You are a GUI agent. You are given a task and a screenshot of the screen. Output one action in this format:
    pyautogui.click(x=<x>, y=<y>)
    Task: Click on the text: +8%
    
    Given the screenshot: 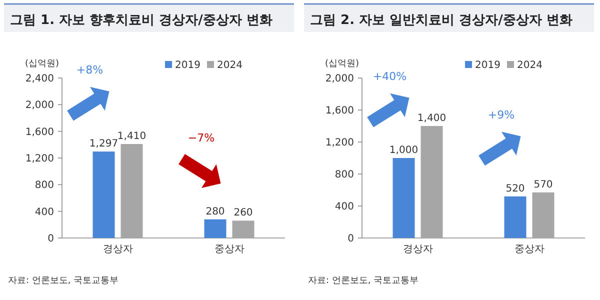 What is the action you would take?
    pyautogui.click(x=90, y=70)
    